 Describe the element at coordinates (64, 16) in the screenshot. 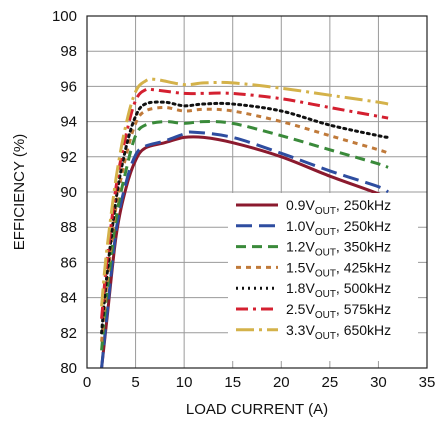

I see `y-tick-label: 100` at that location.